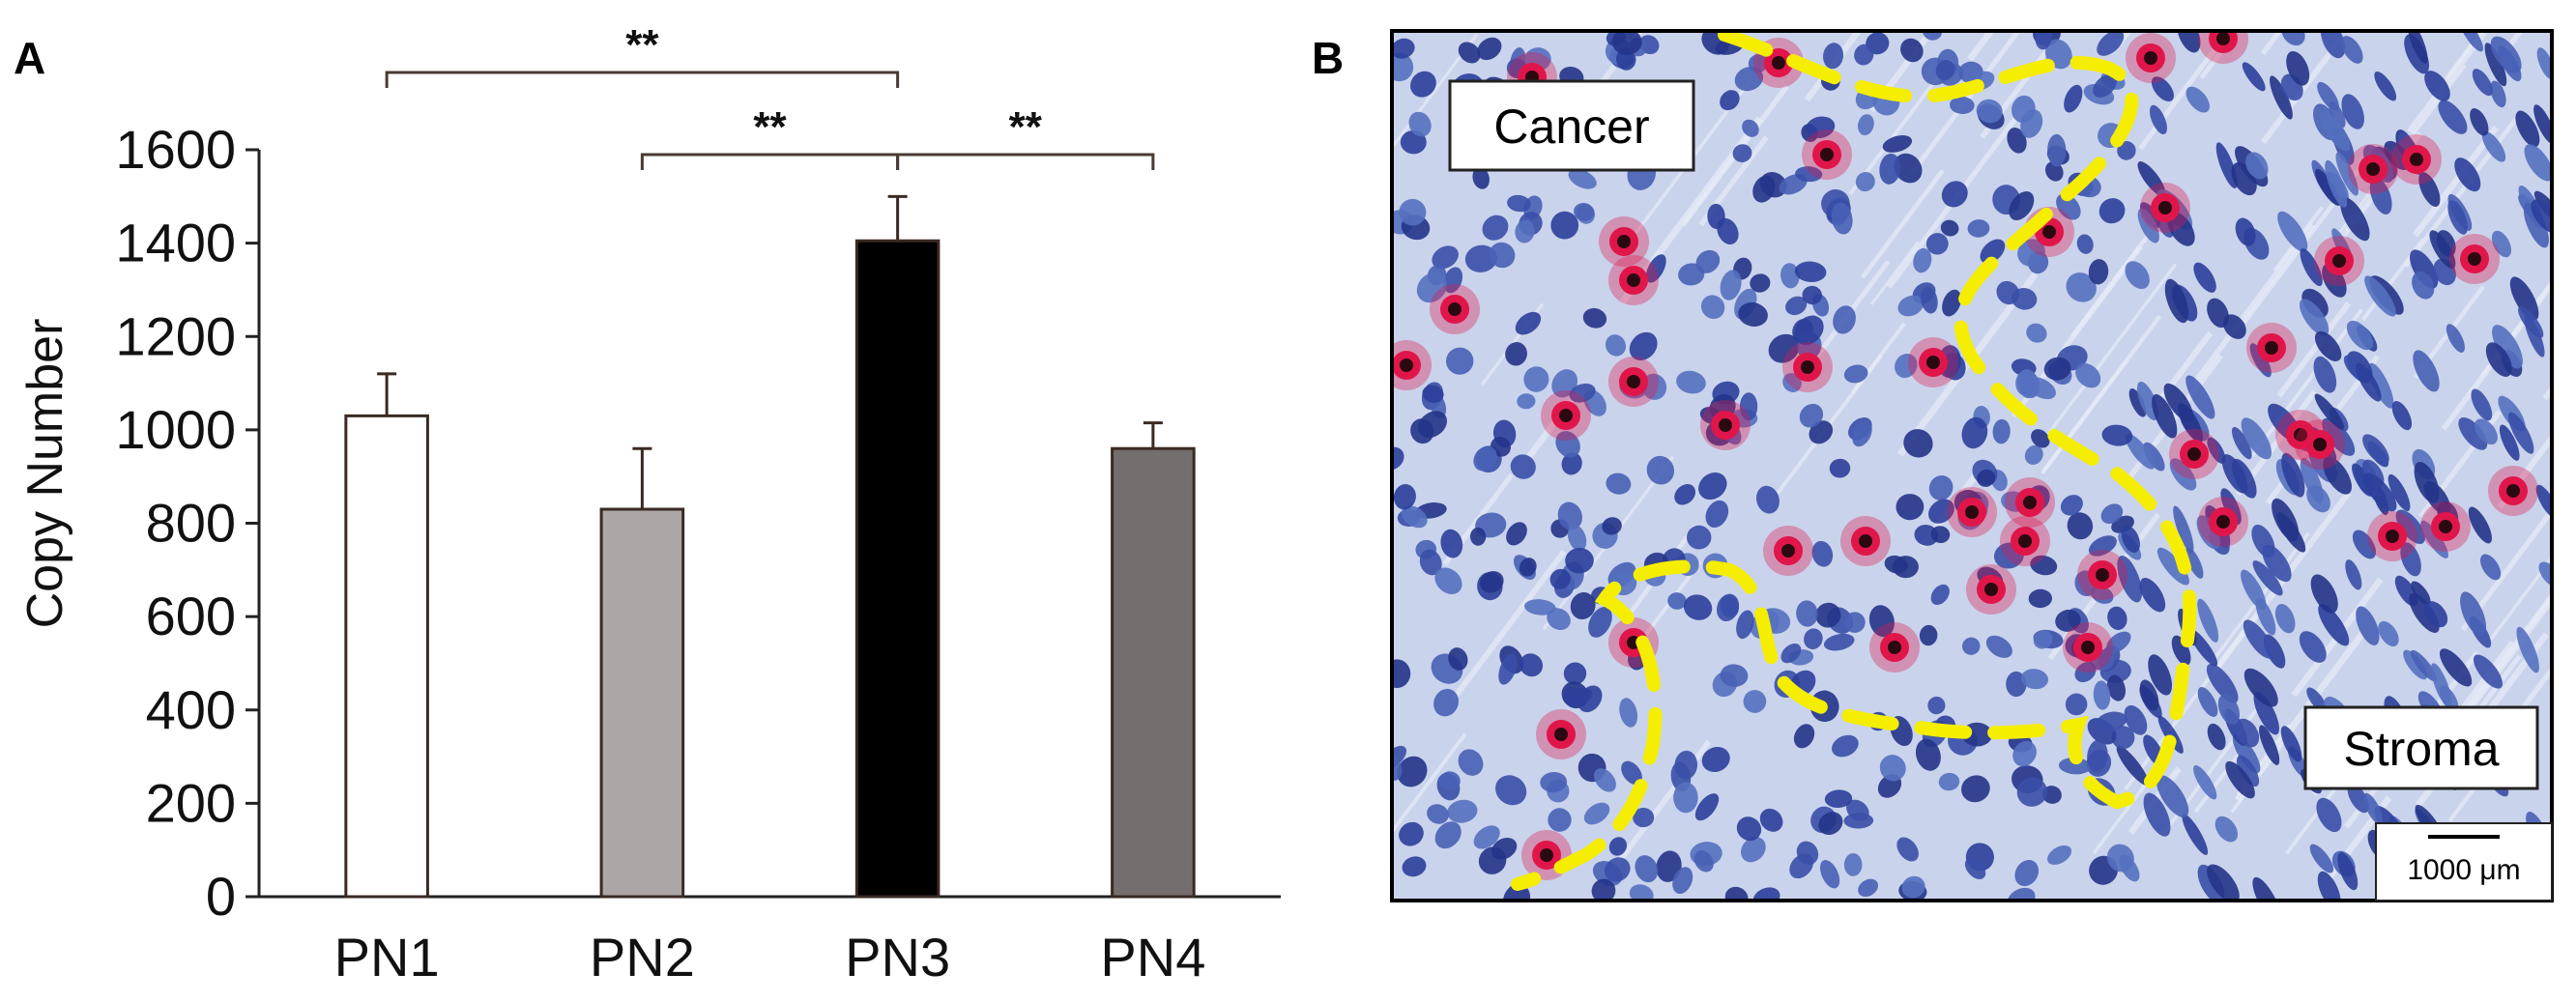  Describe the element at coordinates (191, 523) in the screenshot. I see `y-tick-label: 800` at that location.